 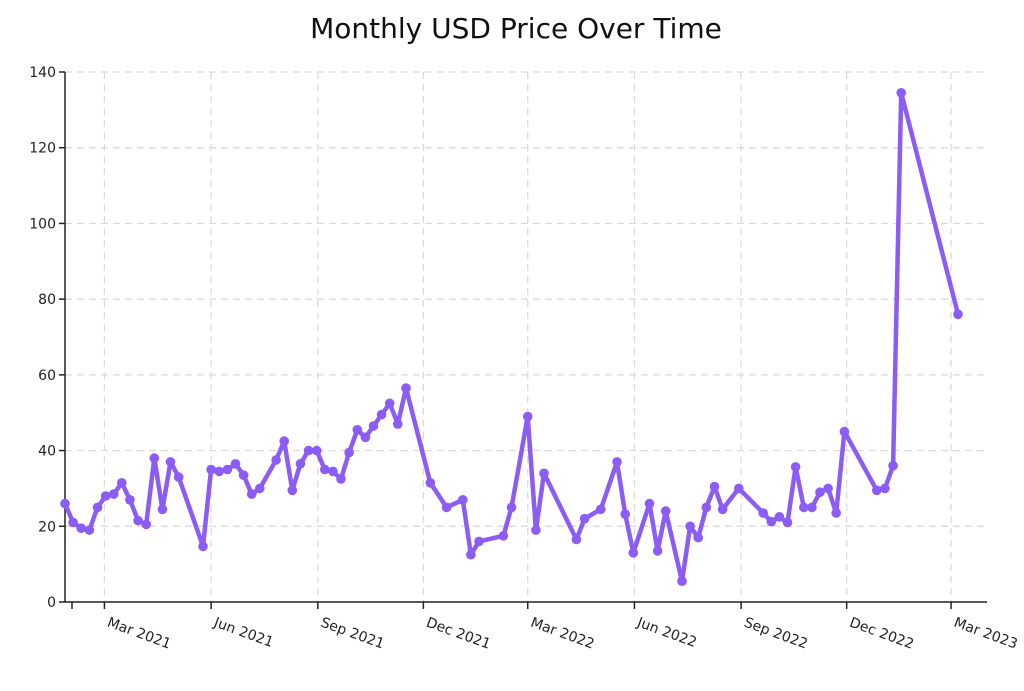 What do you see at coordinates (42, 73) in the screenshot?
I see `y-tick-label: 140` at bounding box center [42, 73].